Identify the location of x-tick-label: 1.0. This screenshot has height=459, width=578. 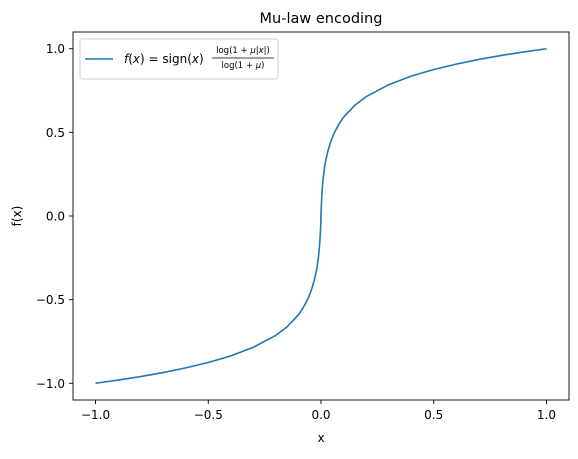
(546, 415).